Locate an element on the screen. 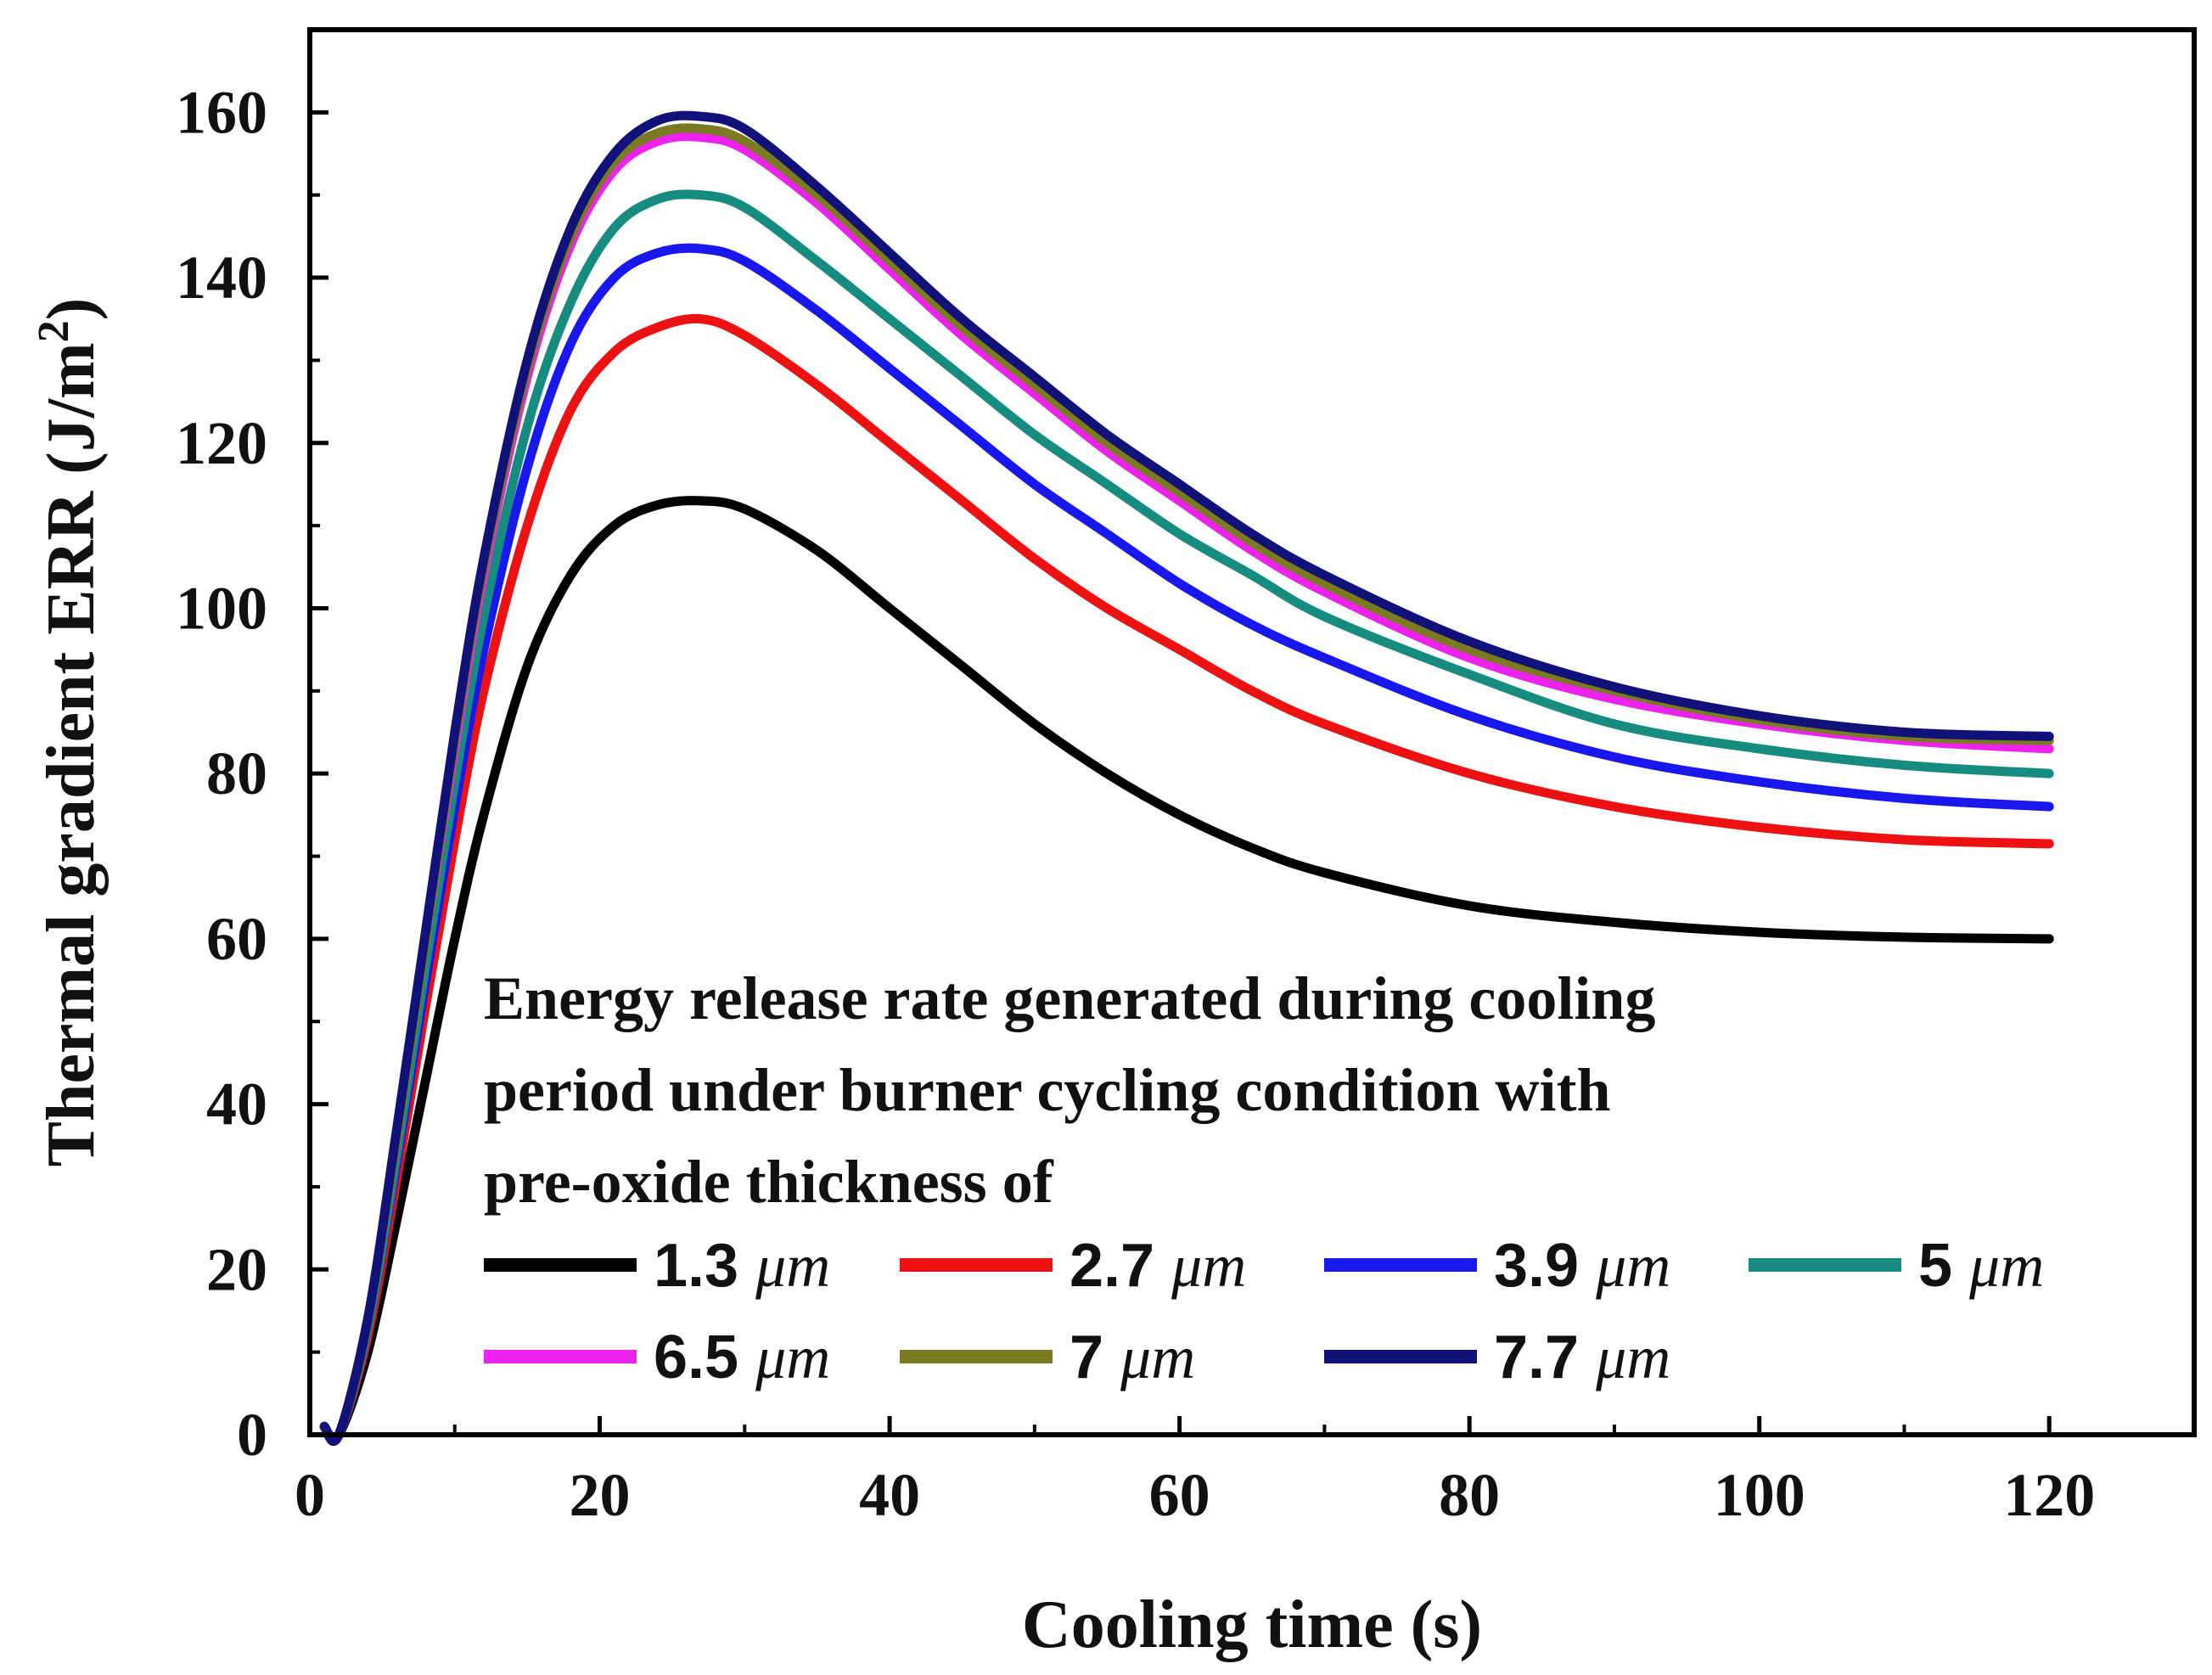 The image size is (2212, 1675). y-tick-label: 40 is located at coordinates (236, 1104).